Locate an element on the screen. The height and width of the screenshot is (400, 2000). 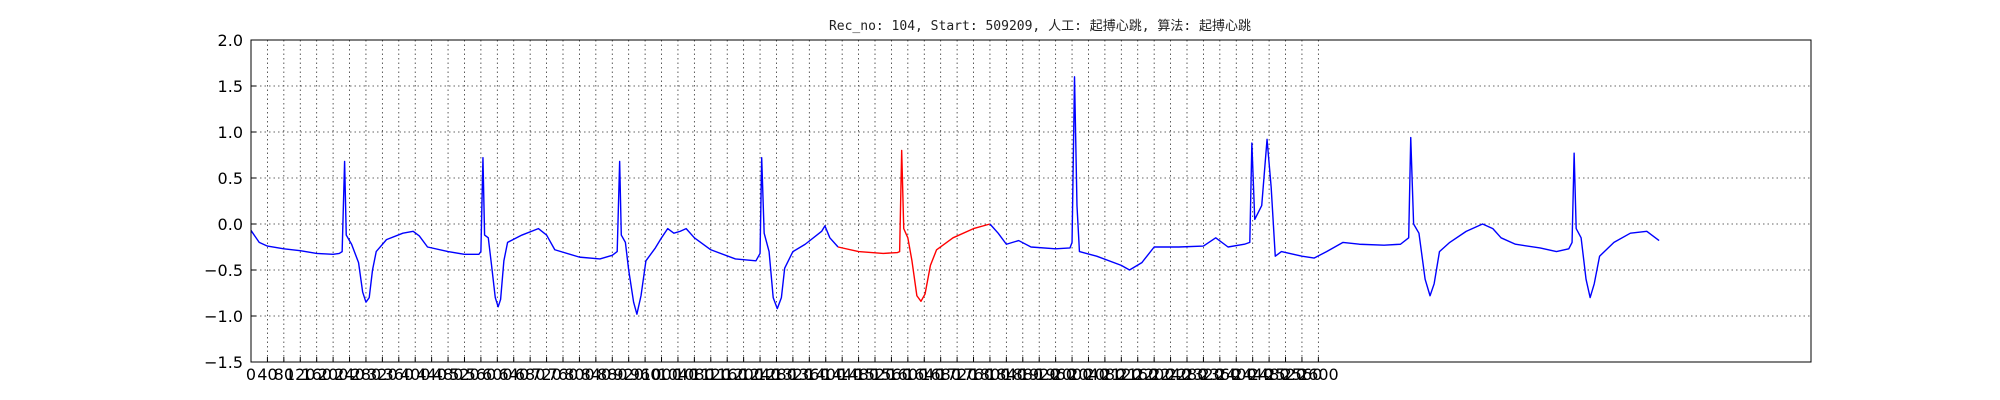
x-tick-label: 680 is located at coordinates (530, 374).